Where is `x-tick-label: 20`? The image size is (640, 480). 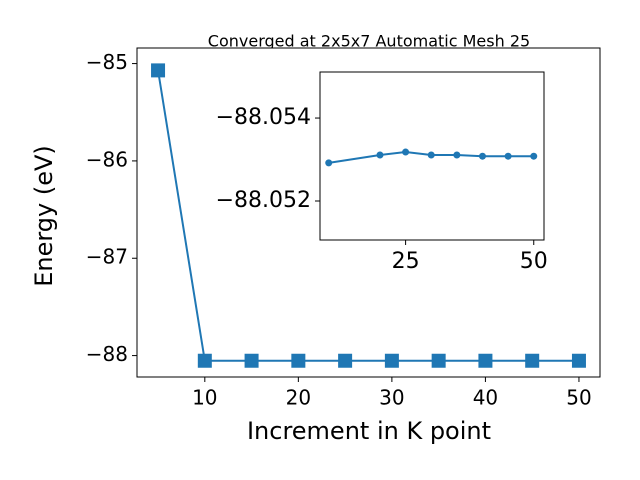 x-tick-label: 20 is located at coordinates (298, 398).